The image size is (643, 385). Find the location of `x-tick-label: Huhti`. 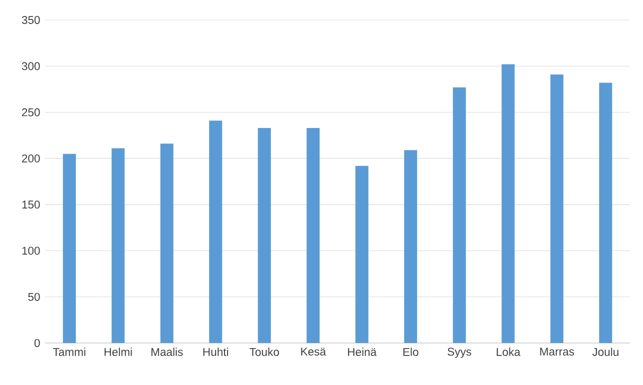

x-tick-label: Huhti is located at coordinates (215, 352).